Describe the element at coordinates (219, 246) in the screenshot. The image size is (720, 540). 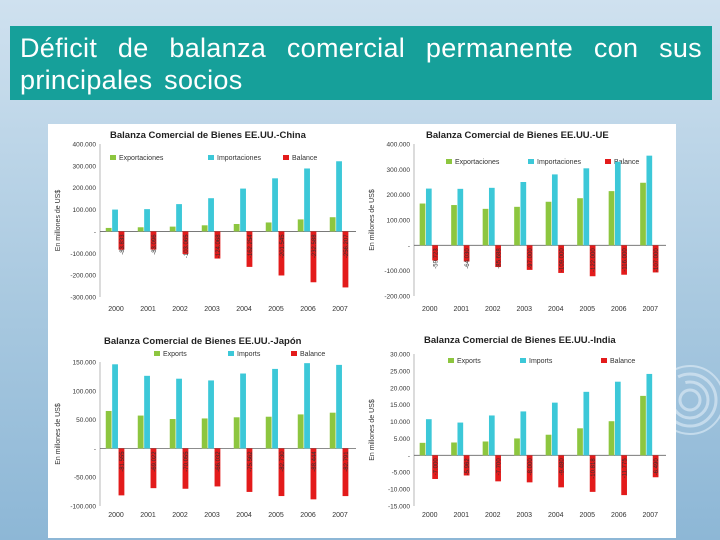
I see `balance-data-label: -124.068` at that location.